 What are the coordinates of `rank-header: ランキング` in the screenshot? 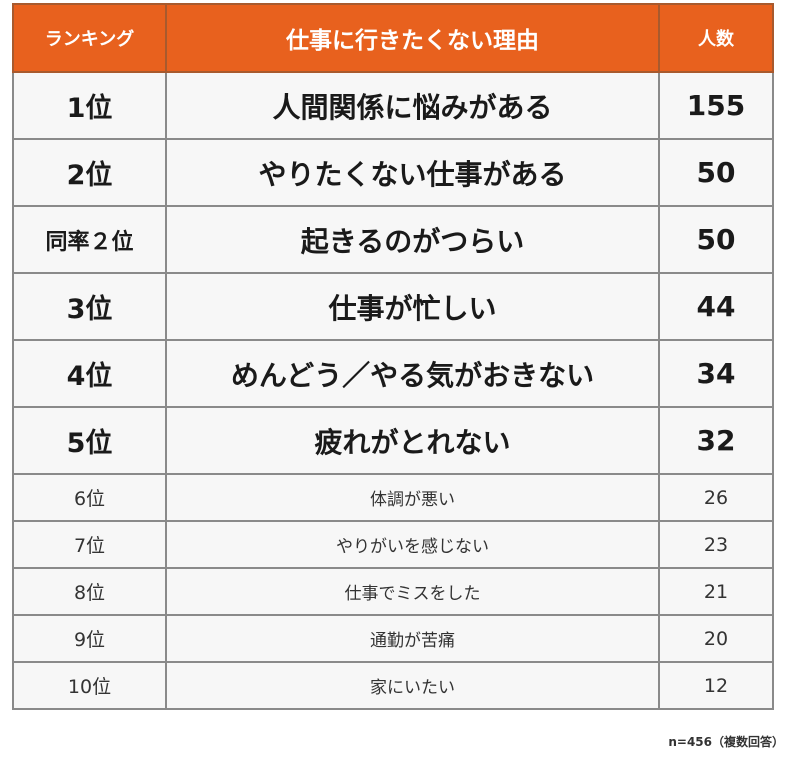 It's located at (89, 38).